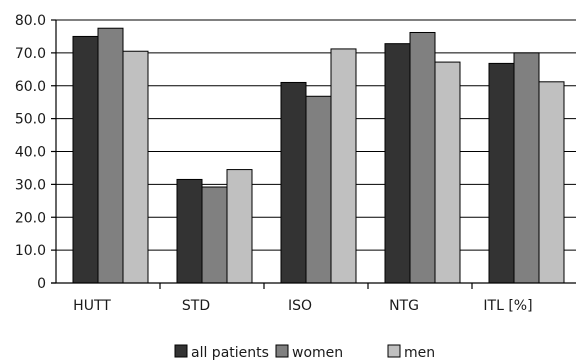 The image size is (576, 361). I want to click on y-tick-label: 40.0, so click(30, 153).